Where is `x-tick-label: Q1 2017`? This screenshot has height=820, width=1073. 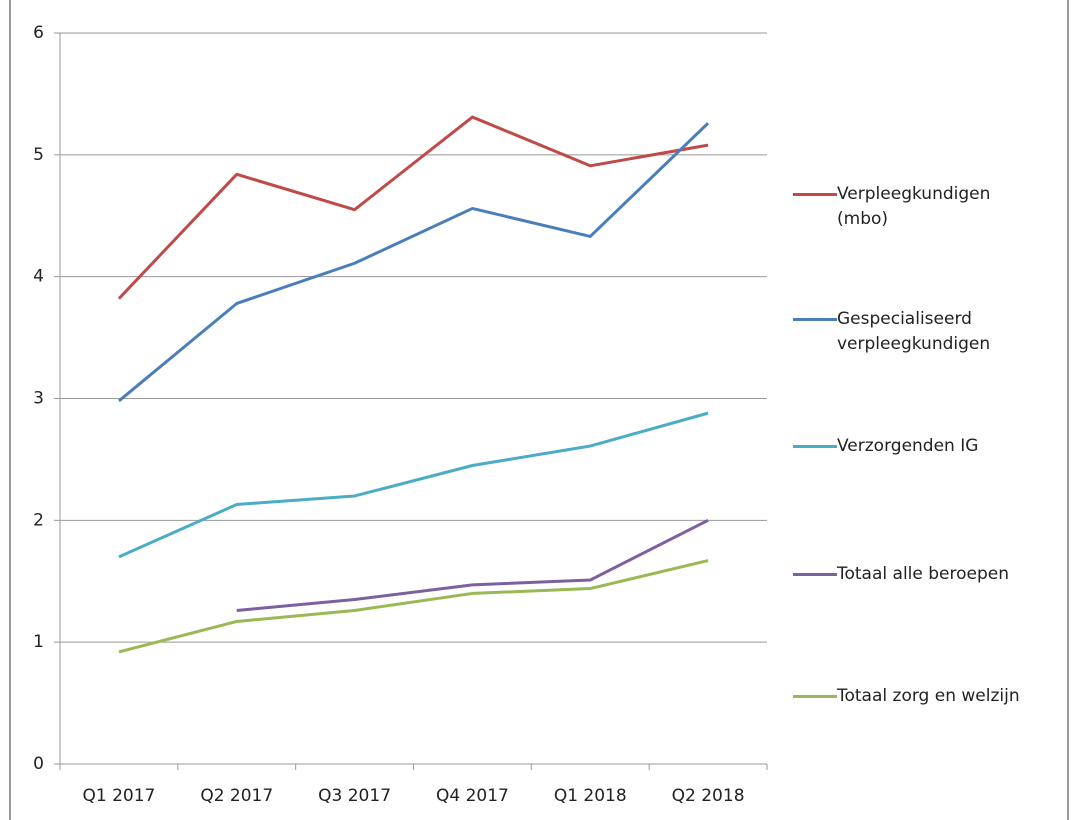 x-tick-label: Q1 2017 is located at coordinates (118, 796).